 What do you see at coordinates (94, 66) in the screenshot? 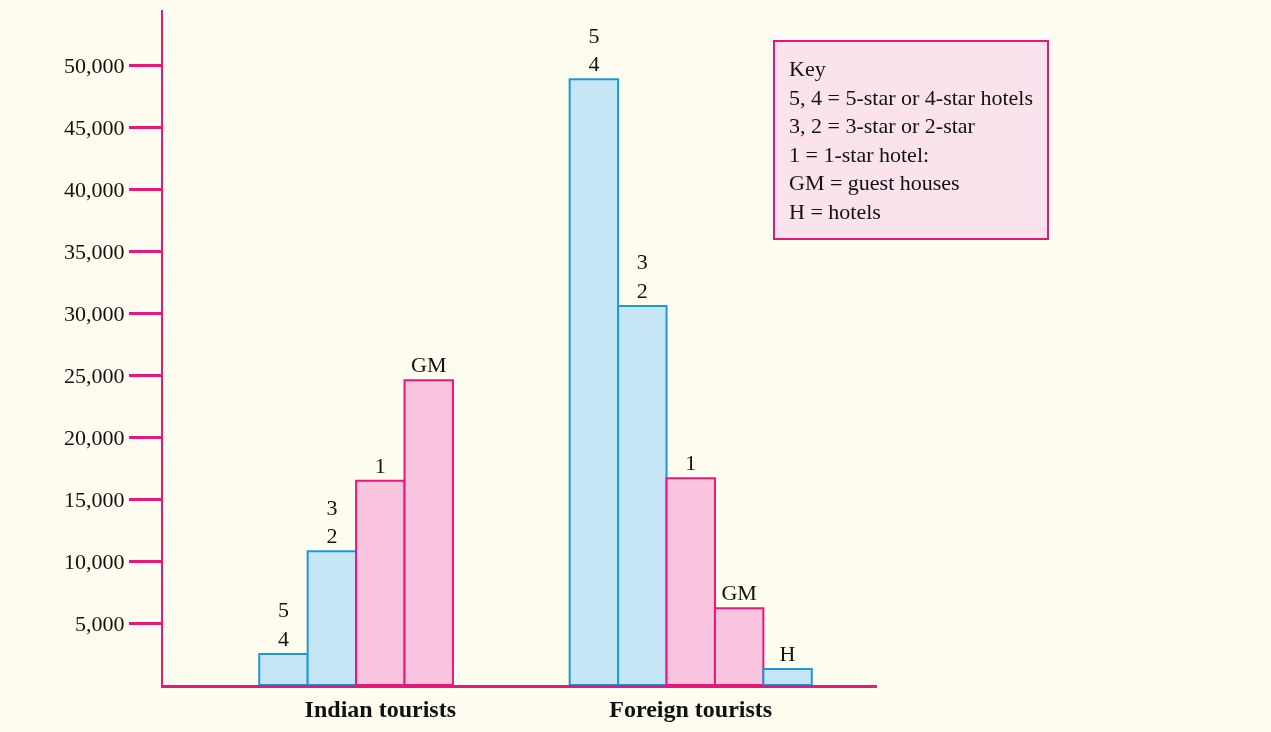
I see `y-tick-label: 50,000` at bounding box center [94, 66].